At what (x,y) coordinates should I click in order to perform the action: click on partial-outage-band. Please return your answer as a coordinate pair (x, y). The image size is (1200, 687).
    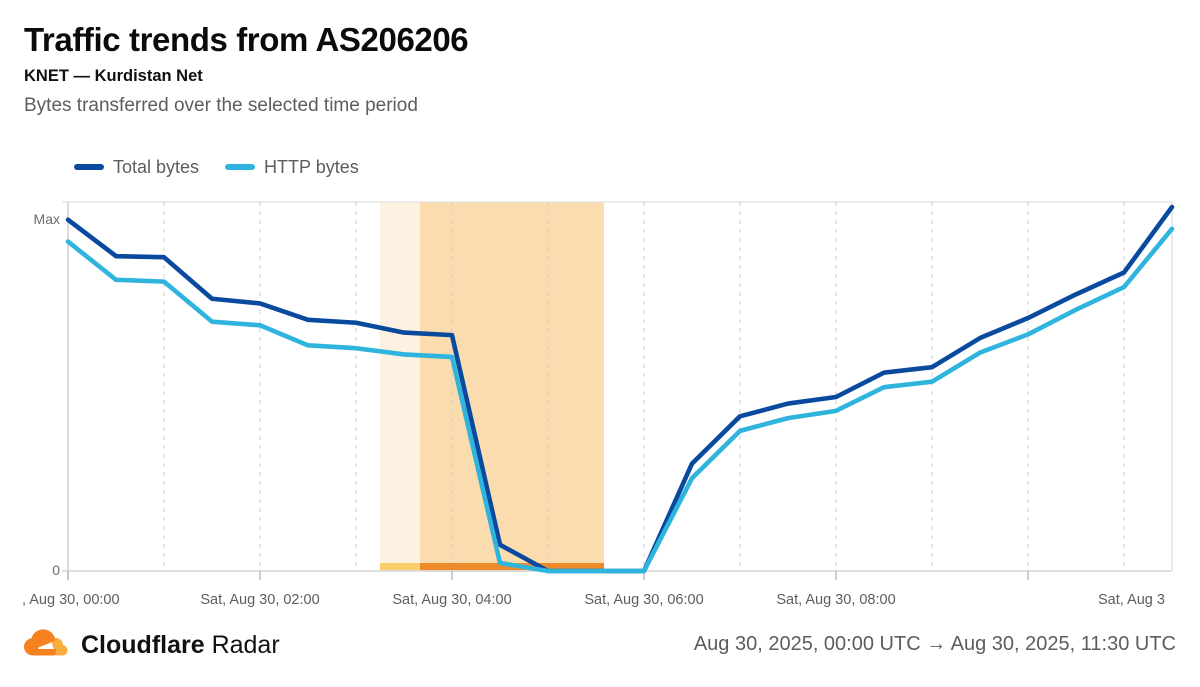
    Looking at the image, I should click on (400, 386).